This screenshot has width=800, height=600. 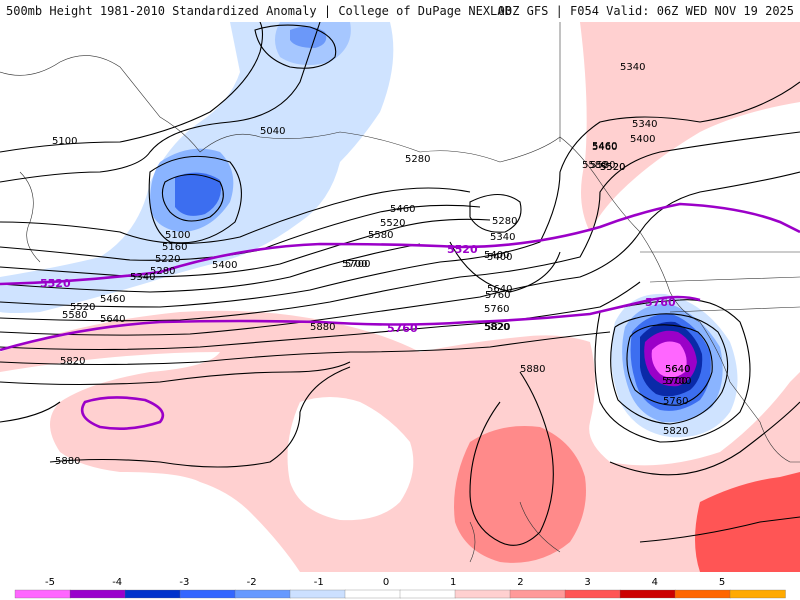 I want to click on legend-color-bar, so click(x=400, y=594).